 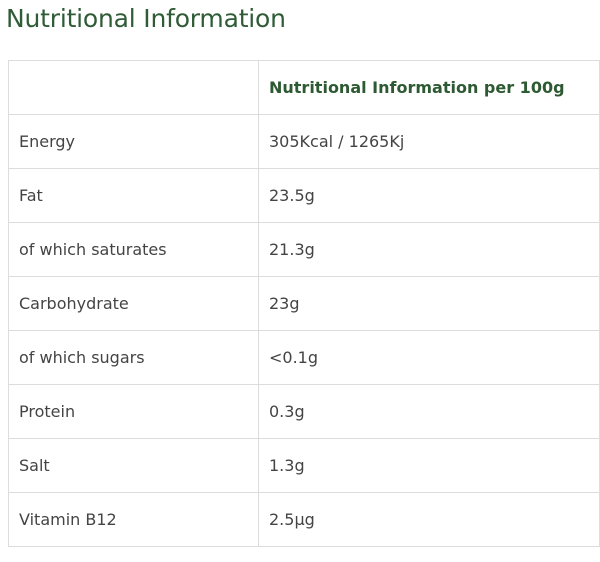 What do you see at coordinates (429, 87) in the screenshot?
I see `header-cell: Nutritional Information per 100g` at bounding box center [429, 87].